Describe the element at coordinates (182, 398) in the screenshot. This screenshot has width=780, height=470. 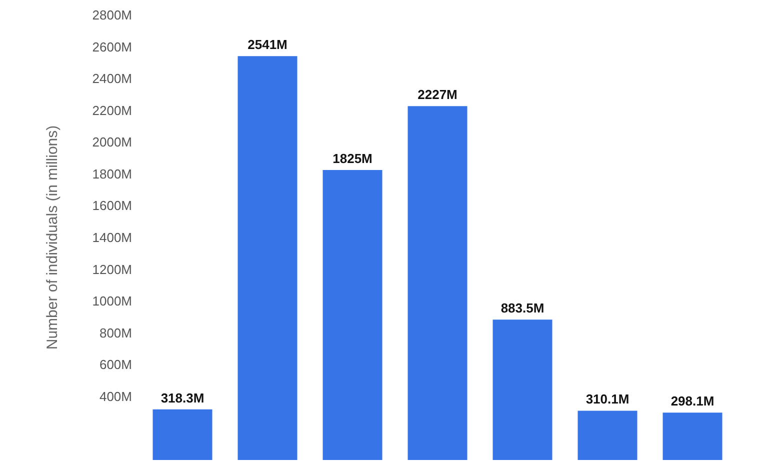
I see `data-label: 318.3M` at that location.